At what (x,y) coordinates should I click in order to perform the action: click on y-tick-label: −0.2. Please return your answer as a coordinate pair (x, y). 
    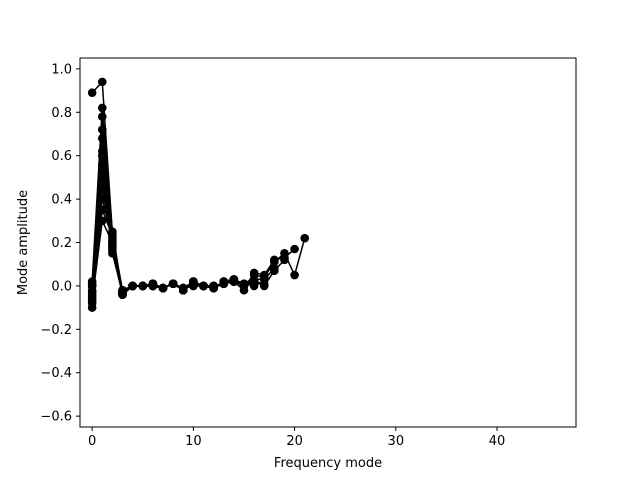
    Looking at the image, I should click on (56, 330).